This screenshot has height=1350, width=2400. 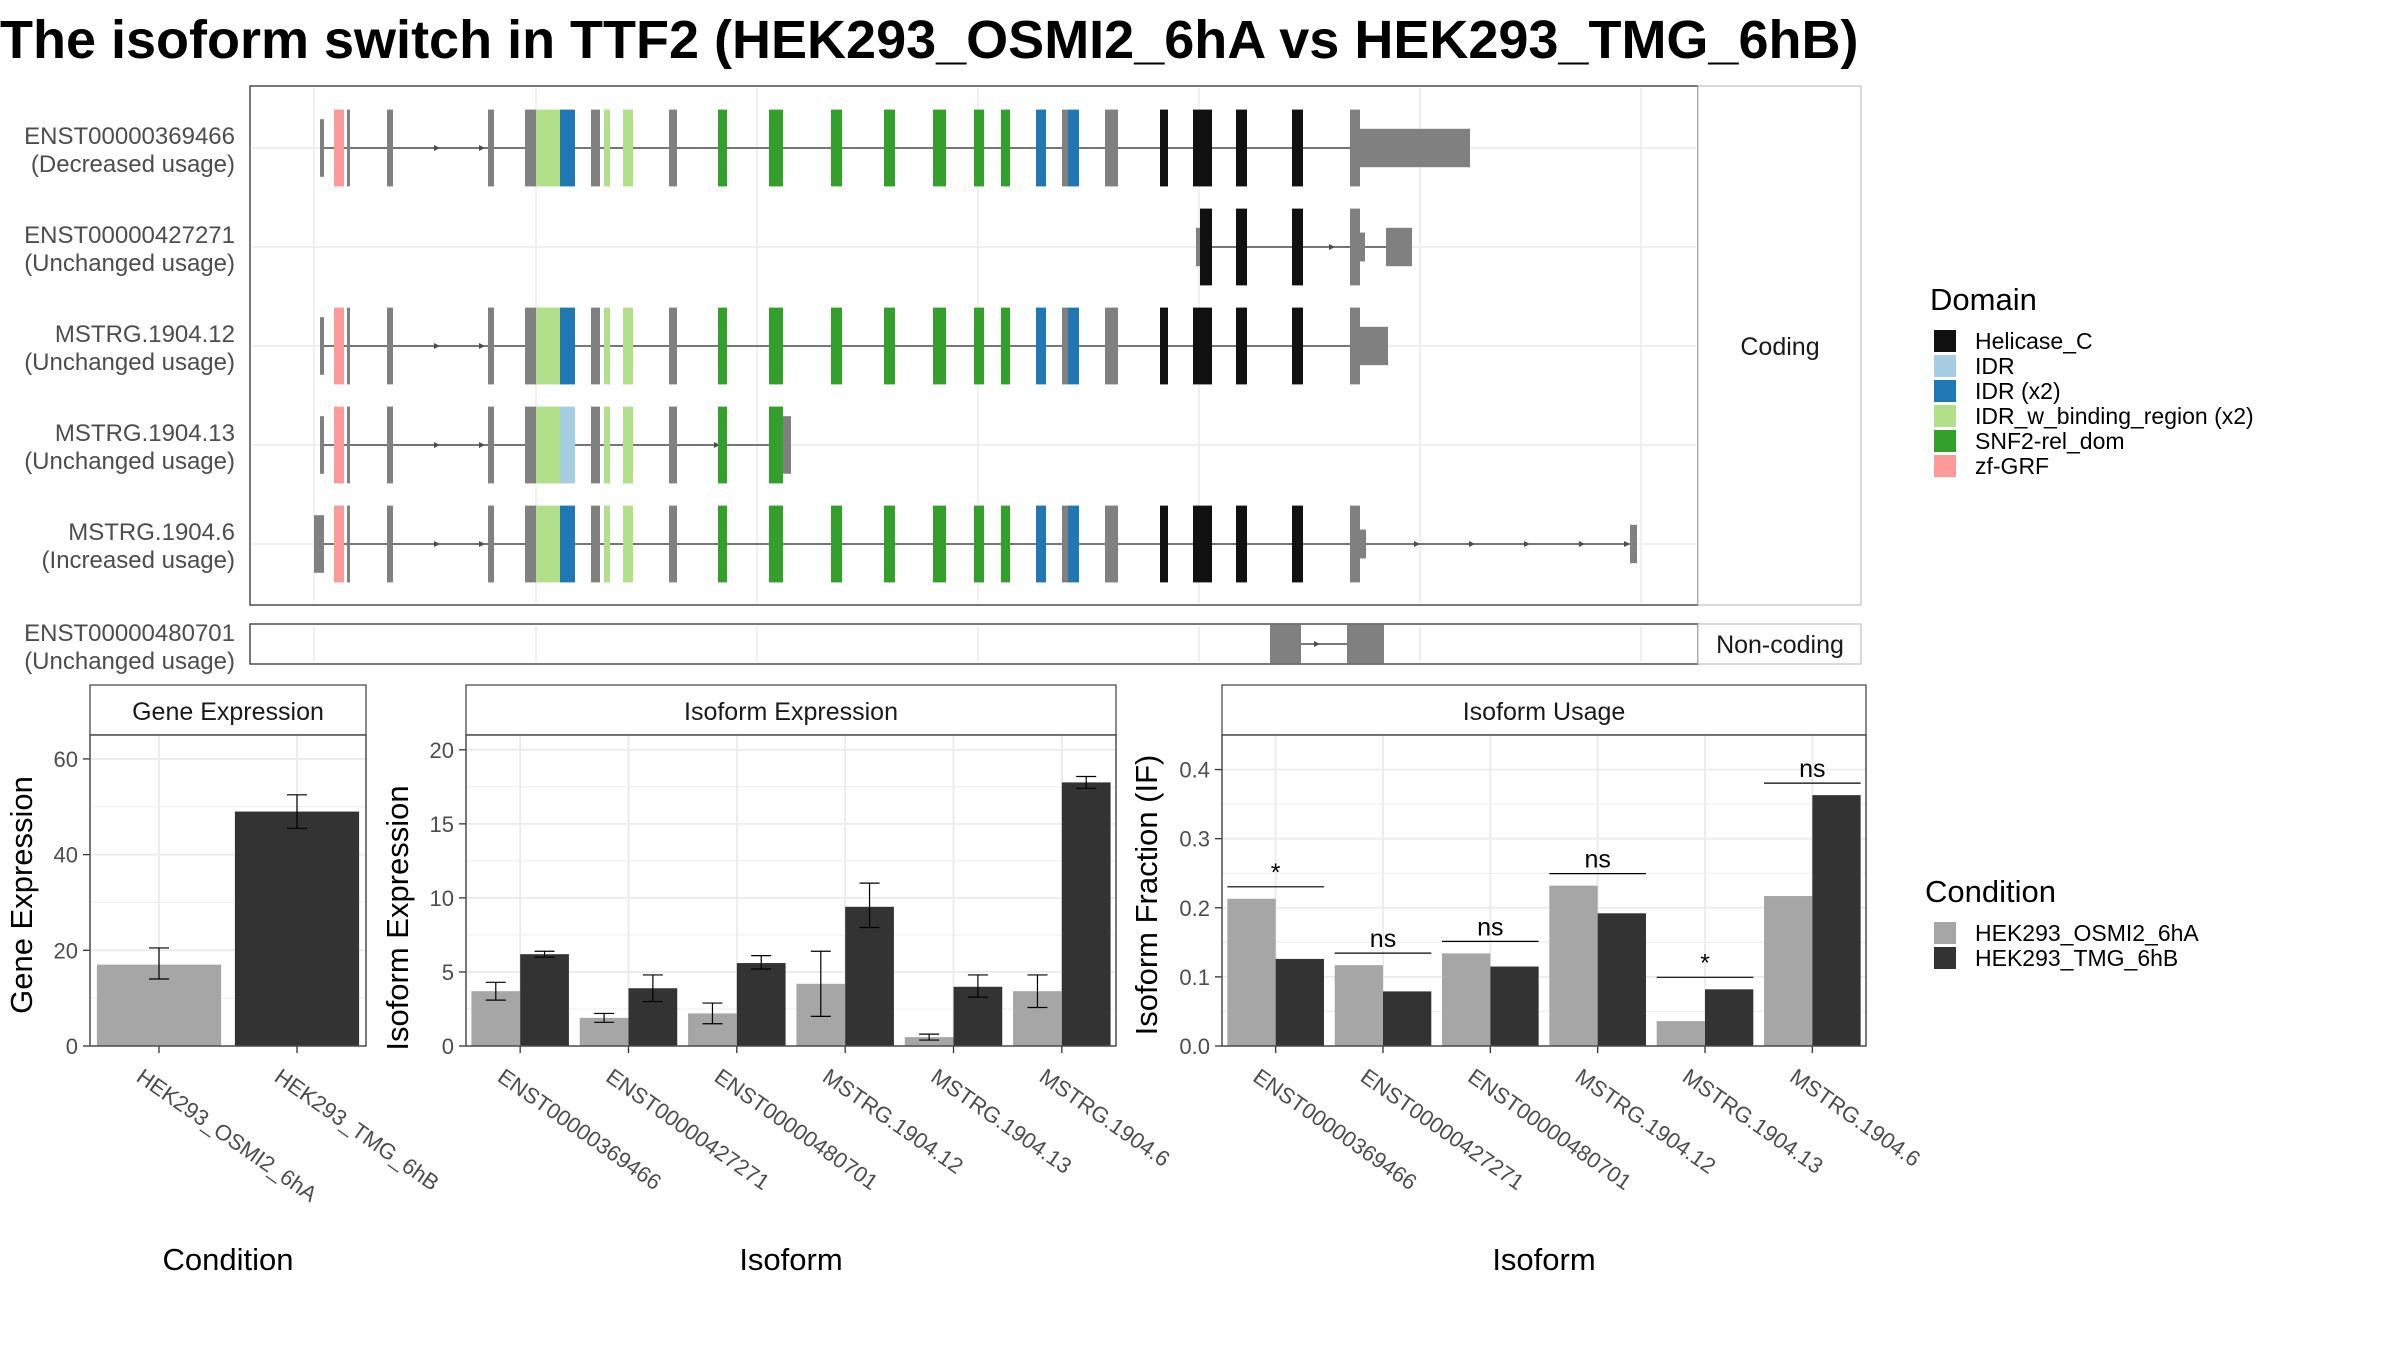 I want to click on isoform-expression-x-axis-title: Isoform, so click(x=790, y=1259).